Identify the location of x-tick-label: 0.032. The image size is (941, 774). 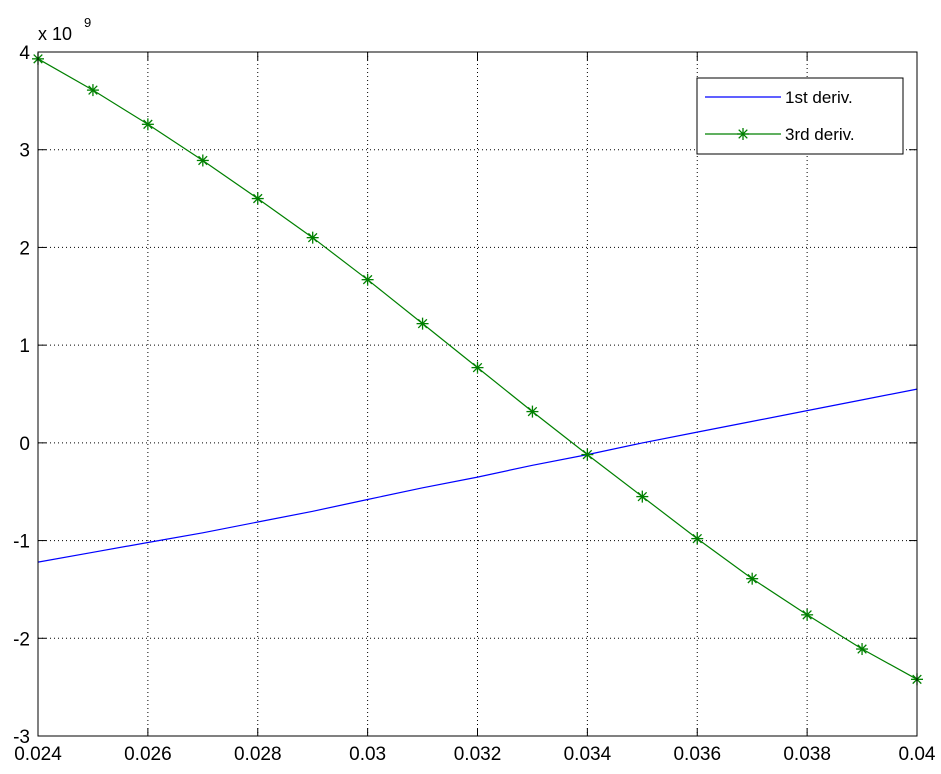
(478, 754).